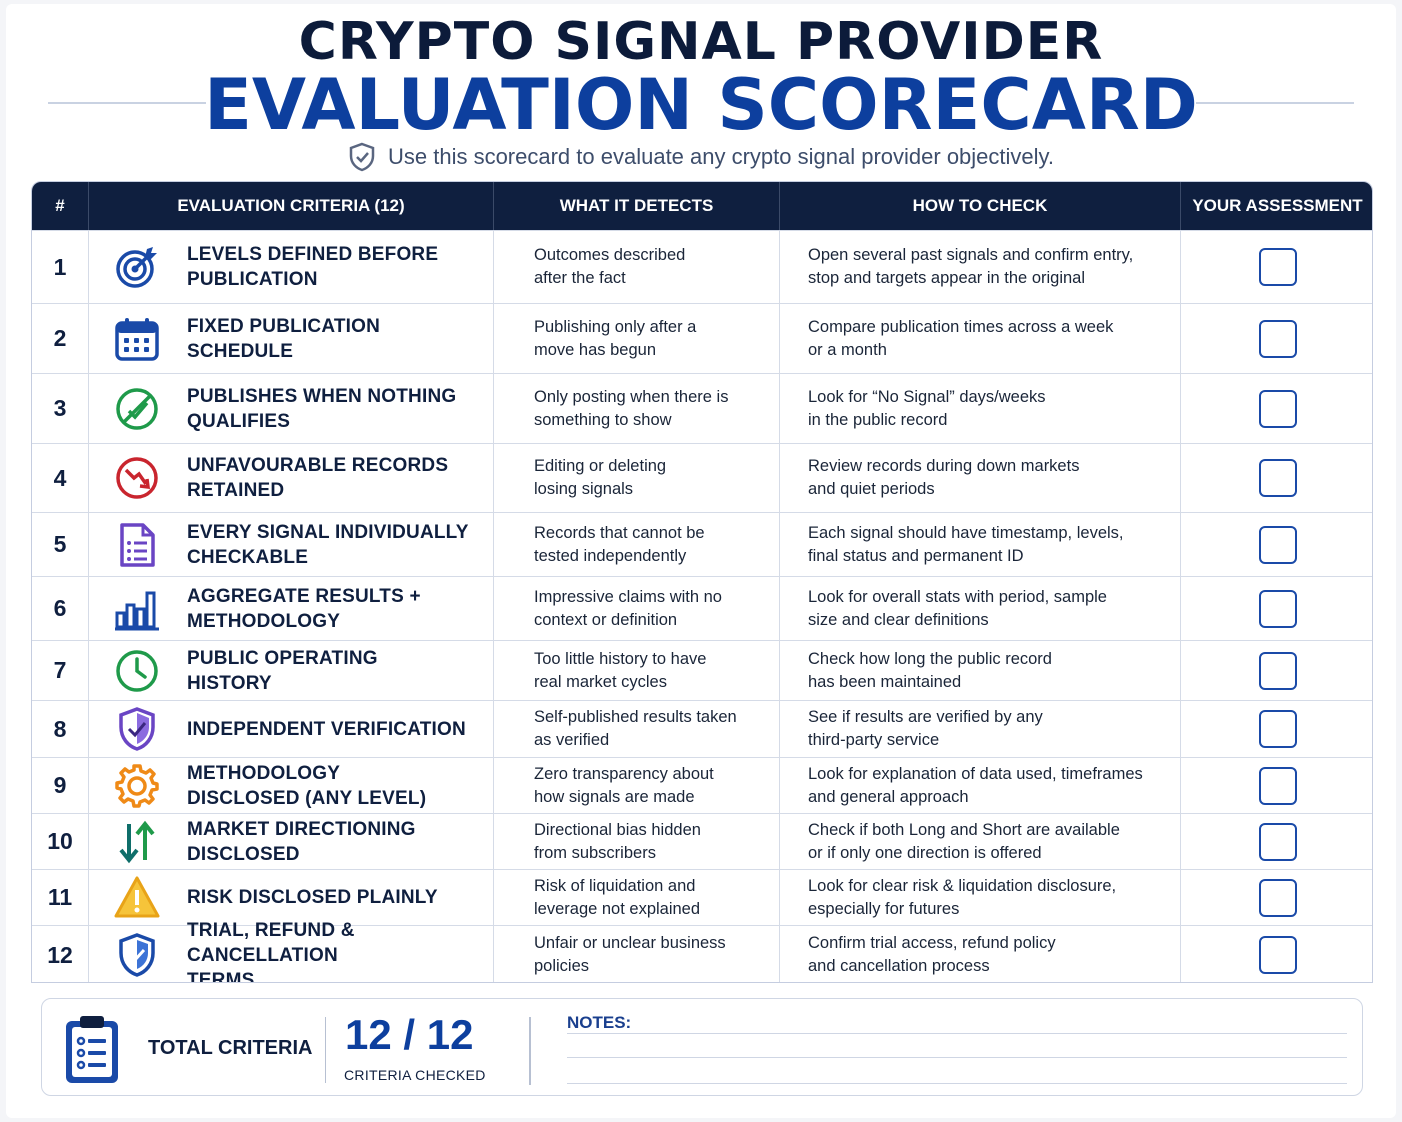 This screenshot has height=1122, width=1402. Describe the element at coordinates (307, 785) in the screenshot. I see `criteria-label: METHODOLOGY DISCLOSED (ANY LEVEL)` at that location.